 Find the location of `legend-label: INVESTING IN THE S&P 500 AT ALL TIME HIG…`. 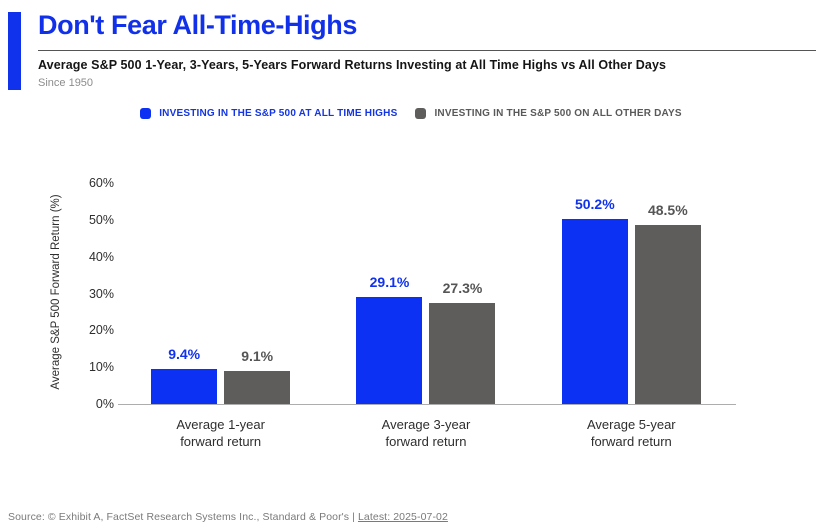

legend-label: INVESTING IN THE S&P 500 AT ALL TIME HIG… is located at coordinates (278, 113).